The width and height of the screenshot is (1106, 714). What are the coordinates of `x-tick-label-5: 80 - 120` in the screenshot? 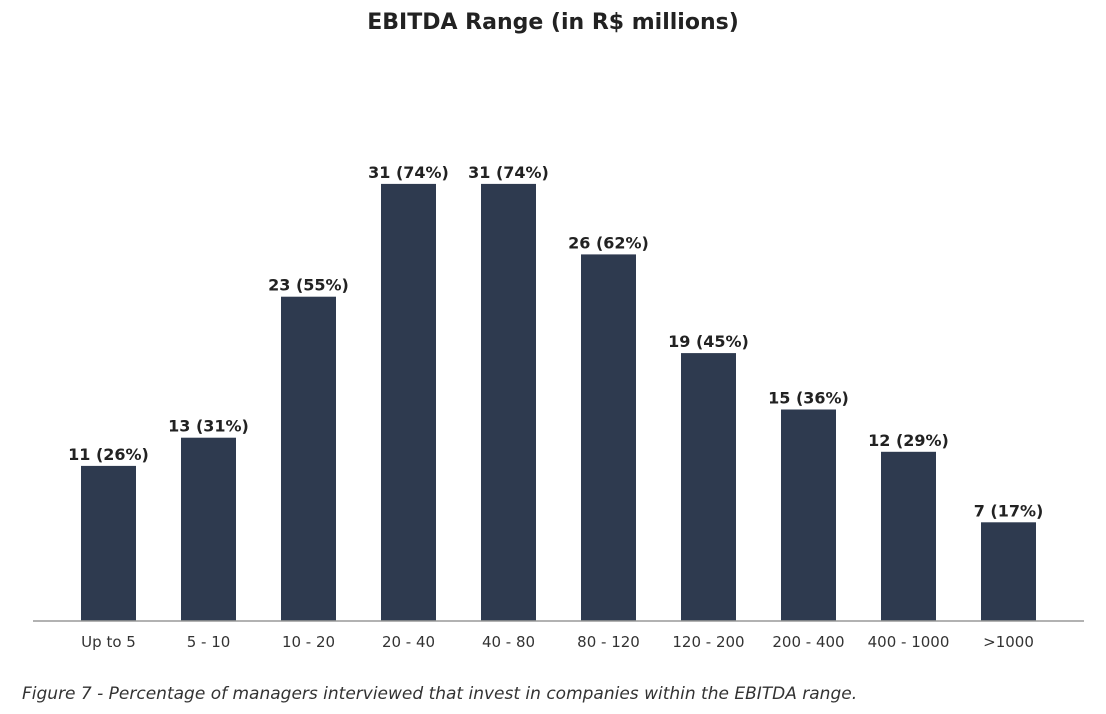 It's located at (608, 642).